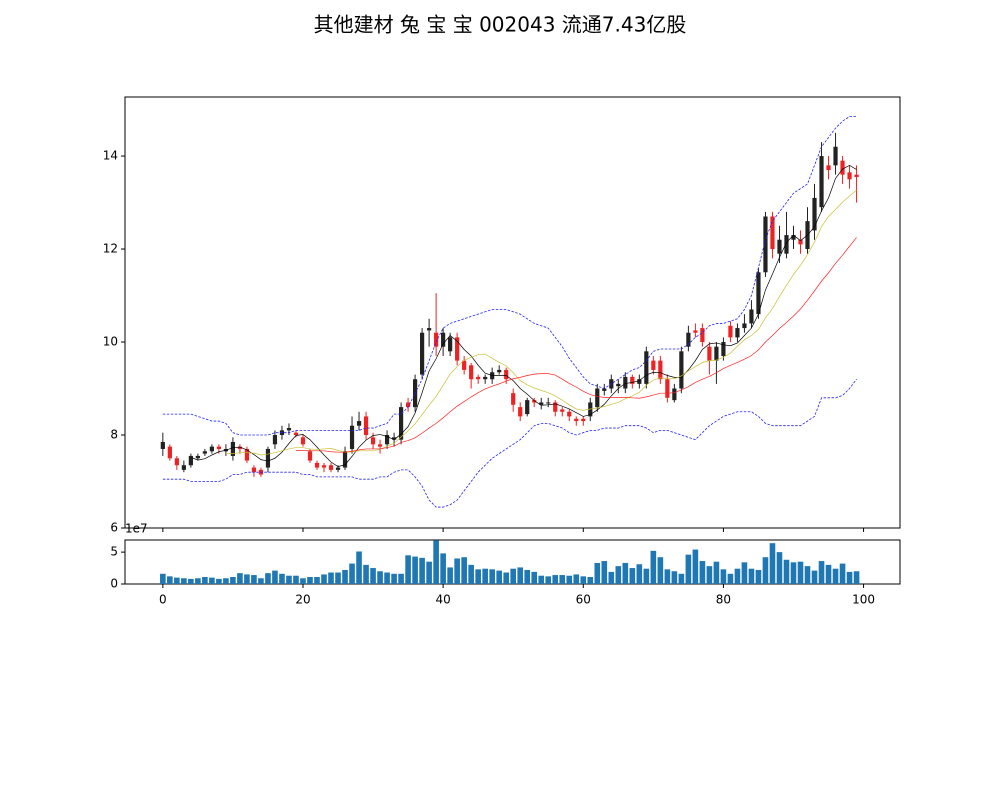 This screenshot has height=800, width=1000. I want to click on y-tick-label: 6, so click(114, 528).